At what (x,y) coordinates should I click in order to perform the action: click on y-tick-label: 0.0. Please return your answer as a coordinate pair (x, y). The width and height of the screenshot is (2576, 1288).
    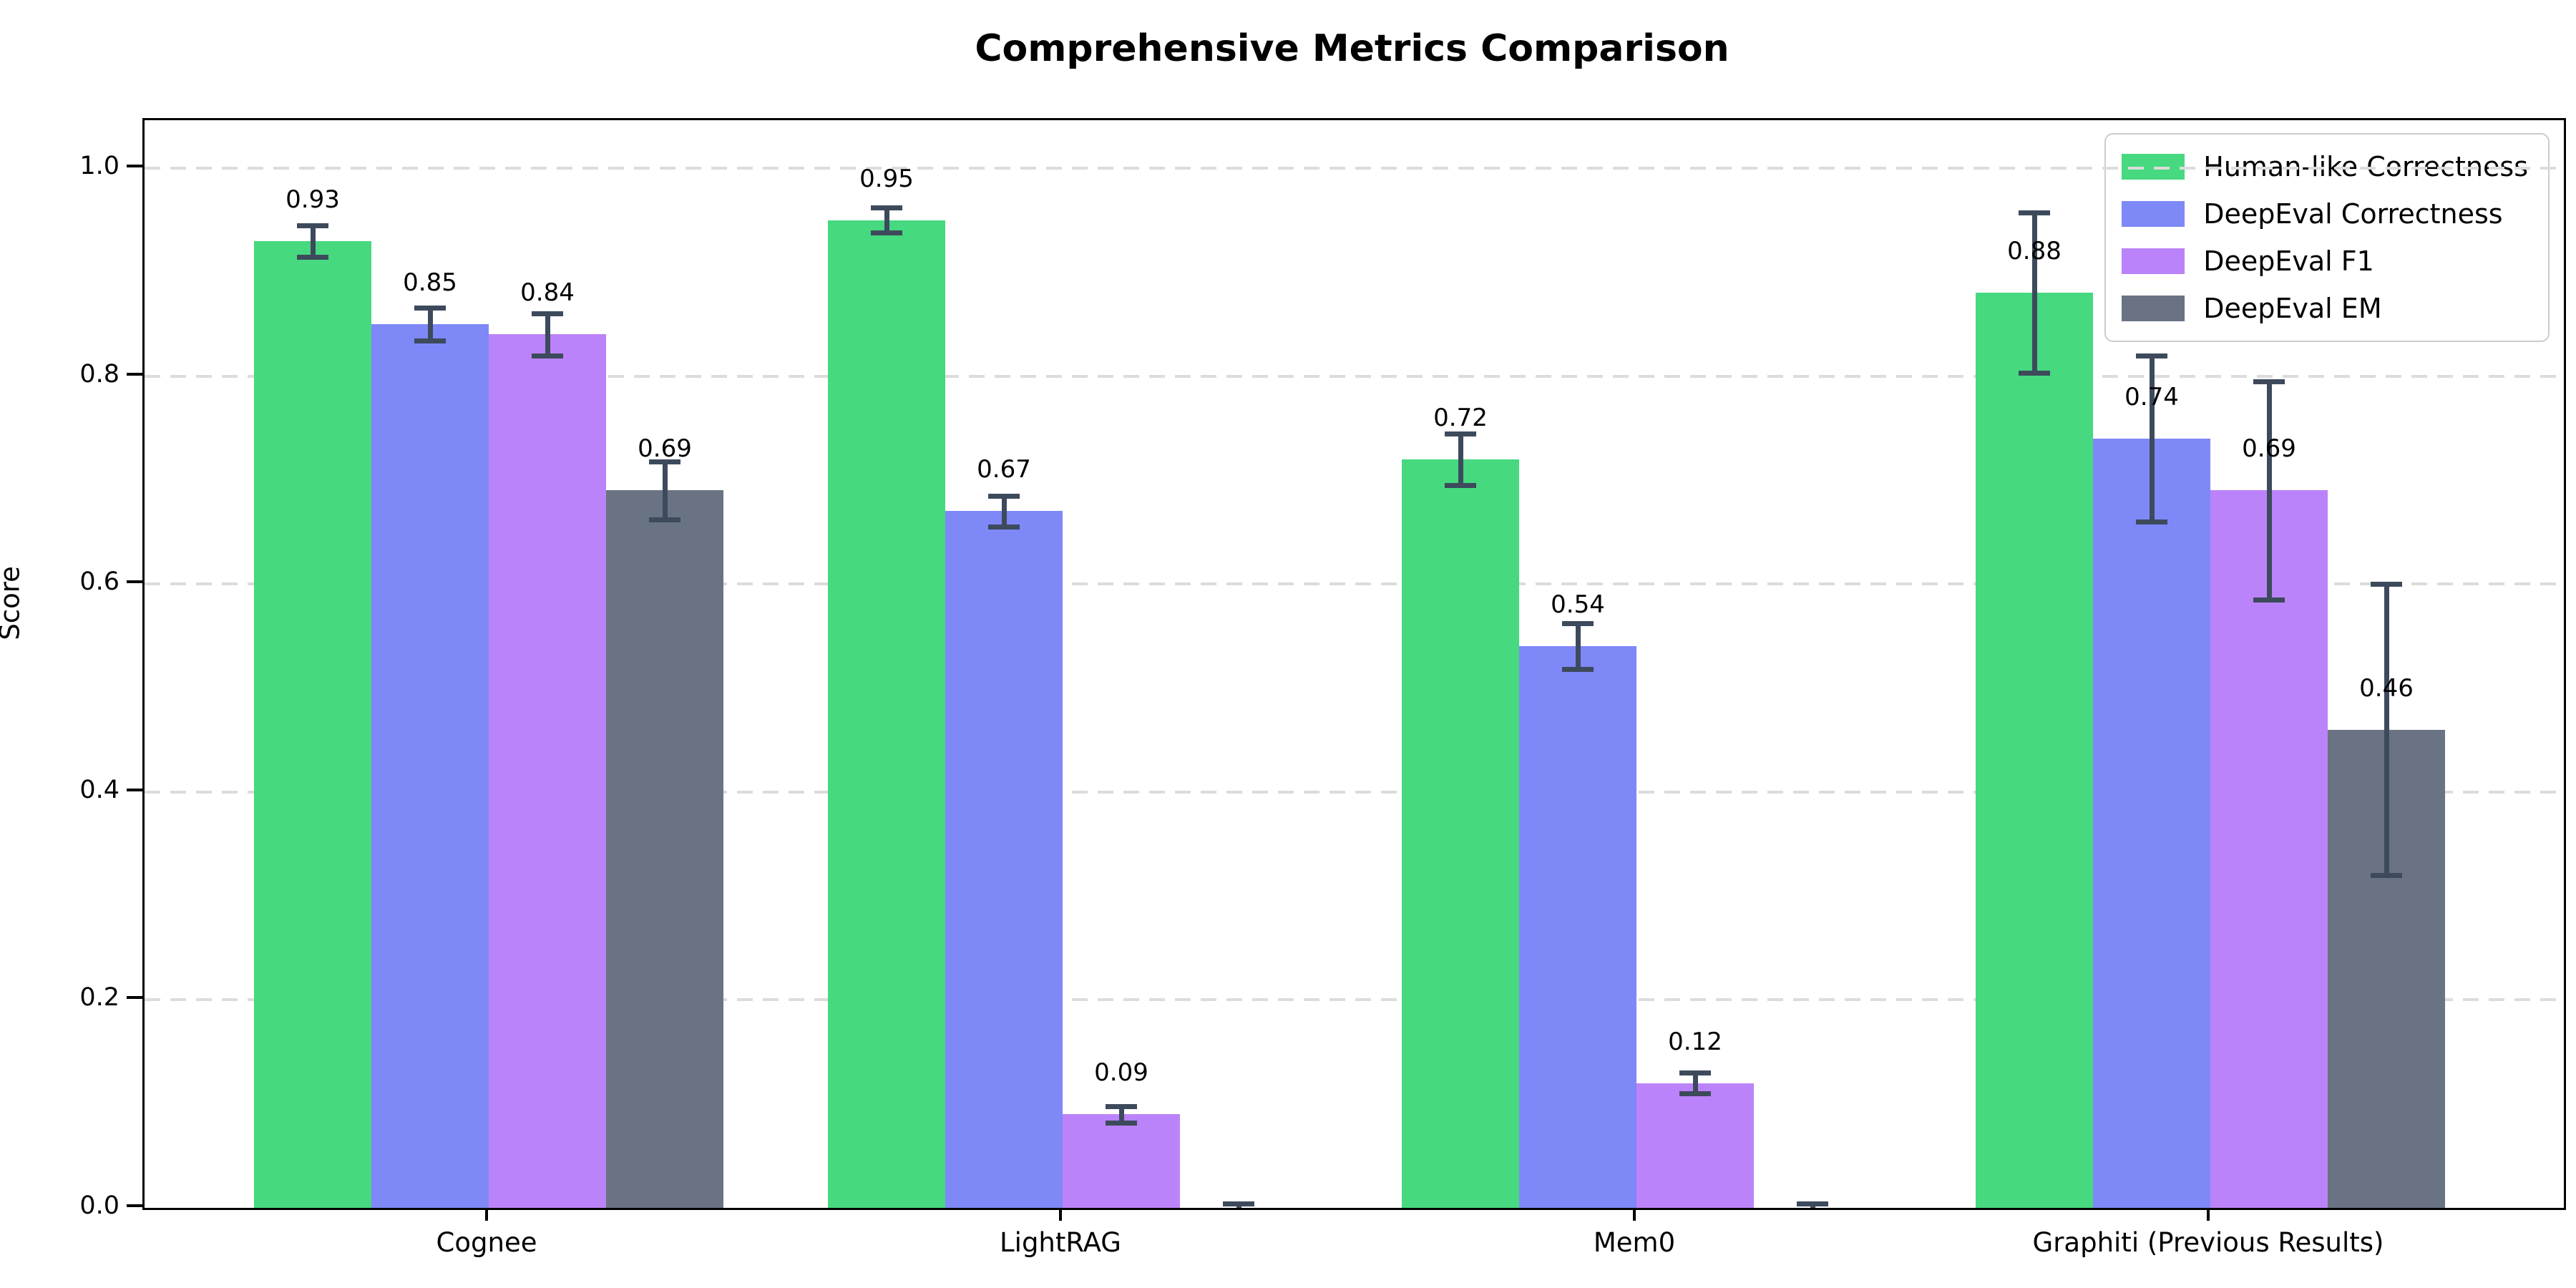
    Looking at the image, I should click on (99, 1205).